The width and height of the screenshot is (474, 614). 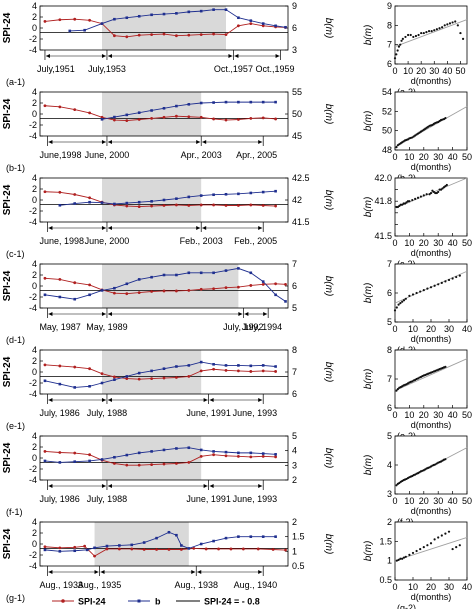 I want to click on y2-tick-label: 45, so click(x=297, y=136).